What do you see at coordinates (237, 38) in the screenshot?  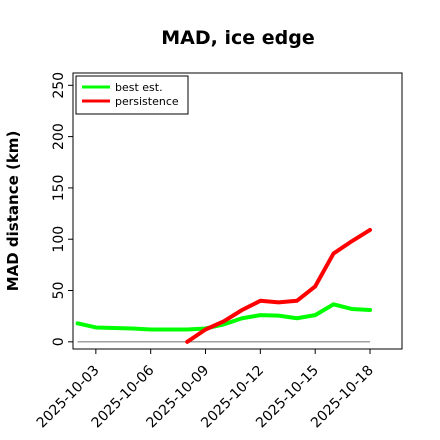 I see `chart-title: MAD, ice edge` at bounding box center [237, 38].